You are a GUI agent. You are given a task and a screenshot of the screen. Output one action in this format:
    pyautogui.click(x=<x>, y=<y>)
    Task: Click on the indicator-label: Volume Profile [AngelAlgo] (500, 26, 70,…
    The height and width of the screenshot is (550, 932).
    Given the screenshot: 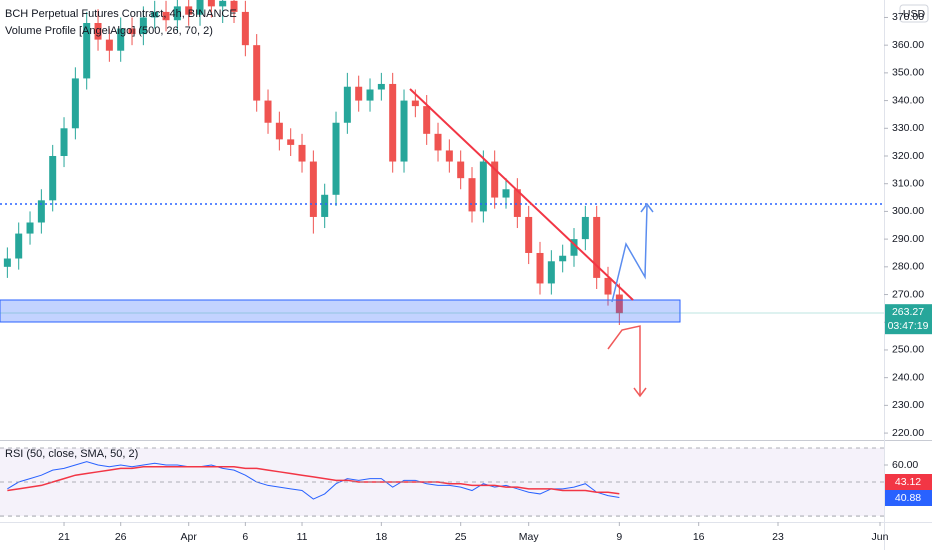 What is the action you would take?
    pyautogui.click(x=109, y=31)
    